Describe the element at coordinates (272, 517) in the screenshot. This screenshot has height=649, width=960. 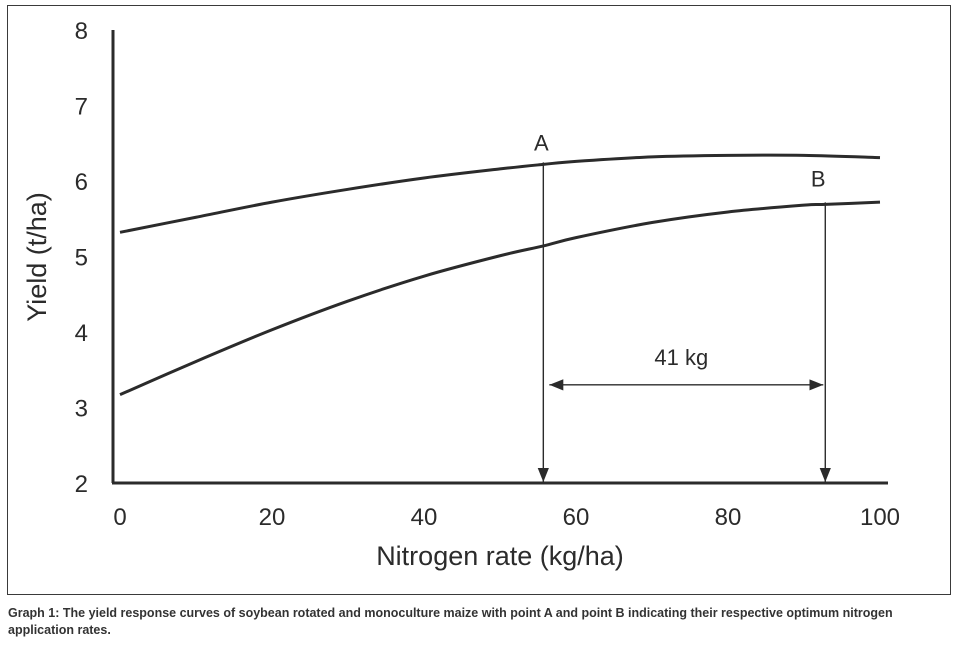
I see `x-tick-label: 20` at that location.